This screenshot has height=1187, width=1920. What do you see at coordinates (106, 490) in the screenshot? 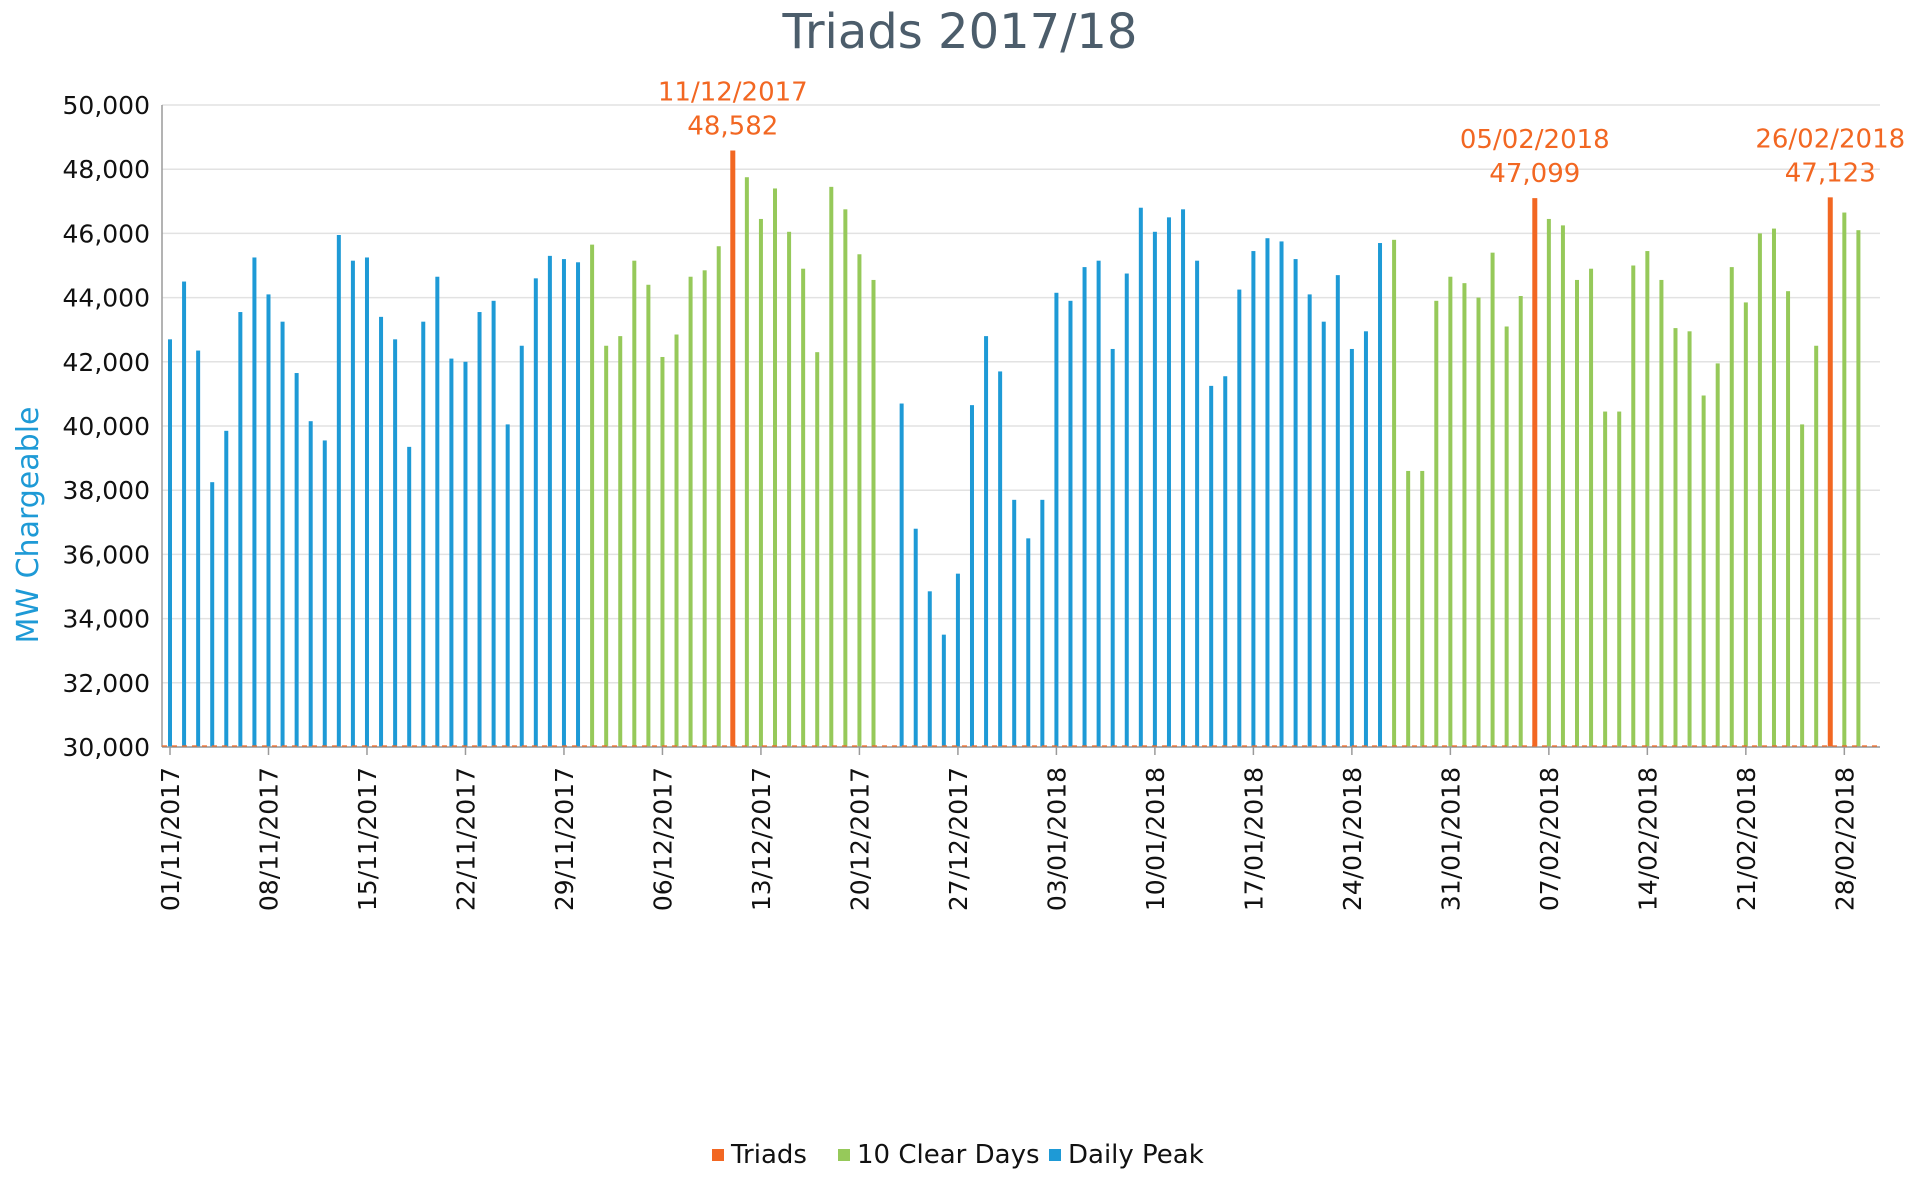
I see `y-tick-label: 38,000` at bounding box center [106, 490].